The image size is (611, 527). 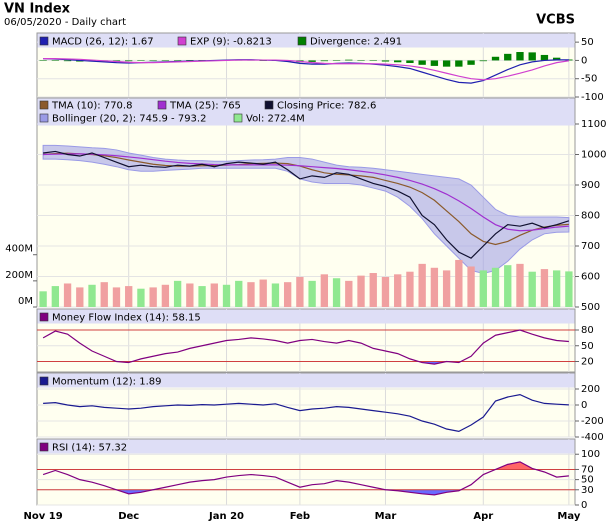 I want to click on y-tick-label: 900, so click(x=590, y=185).